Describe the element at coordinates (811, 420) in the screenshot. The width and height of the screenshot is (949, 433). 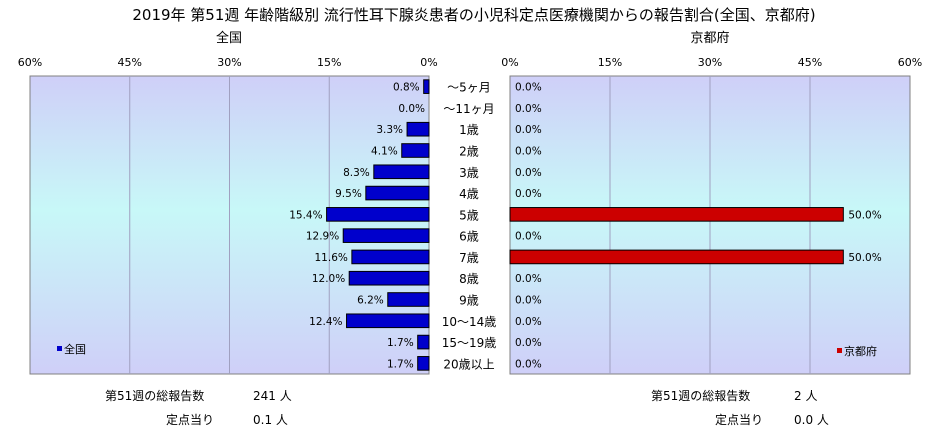
I see `footer-right-per-value: 0.0 人` at that location.